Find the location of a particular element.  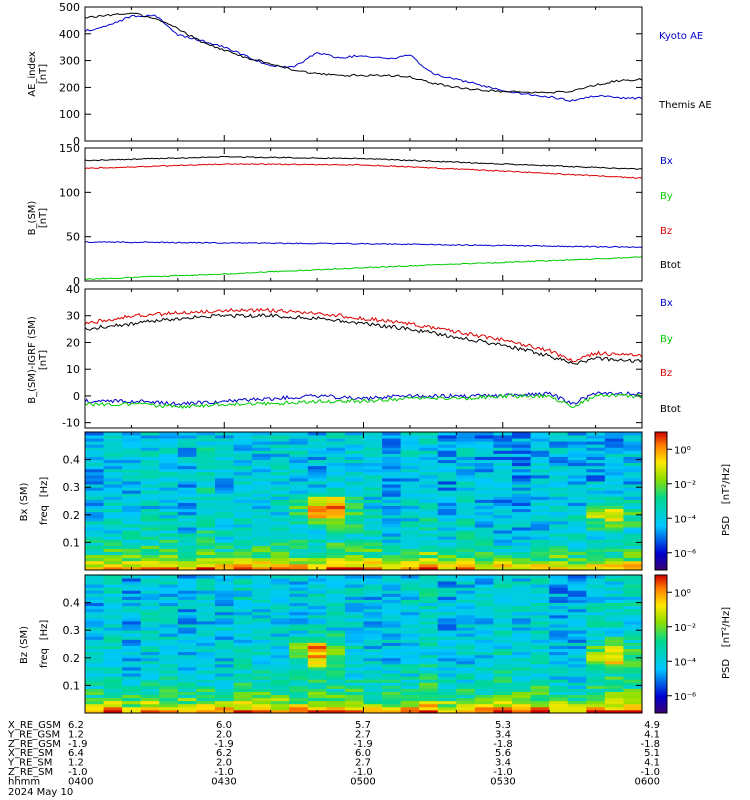

series-line-bz is located at coordinates (363, 171).